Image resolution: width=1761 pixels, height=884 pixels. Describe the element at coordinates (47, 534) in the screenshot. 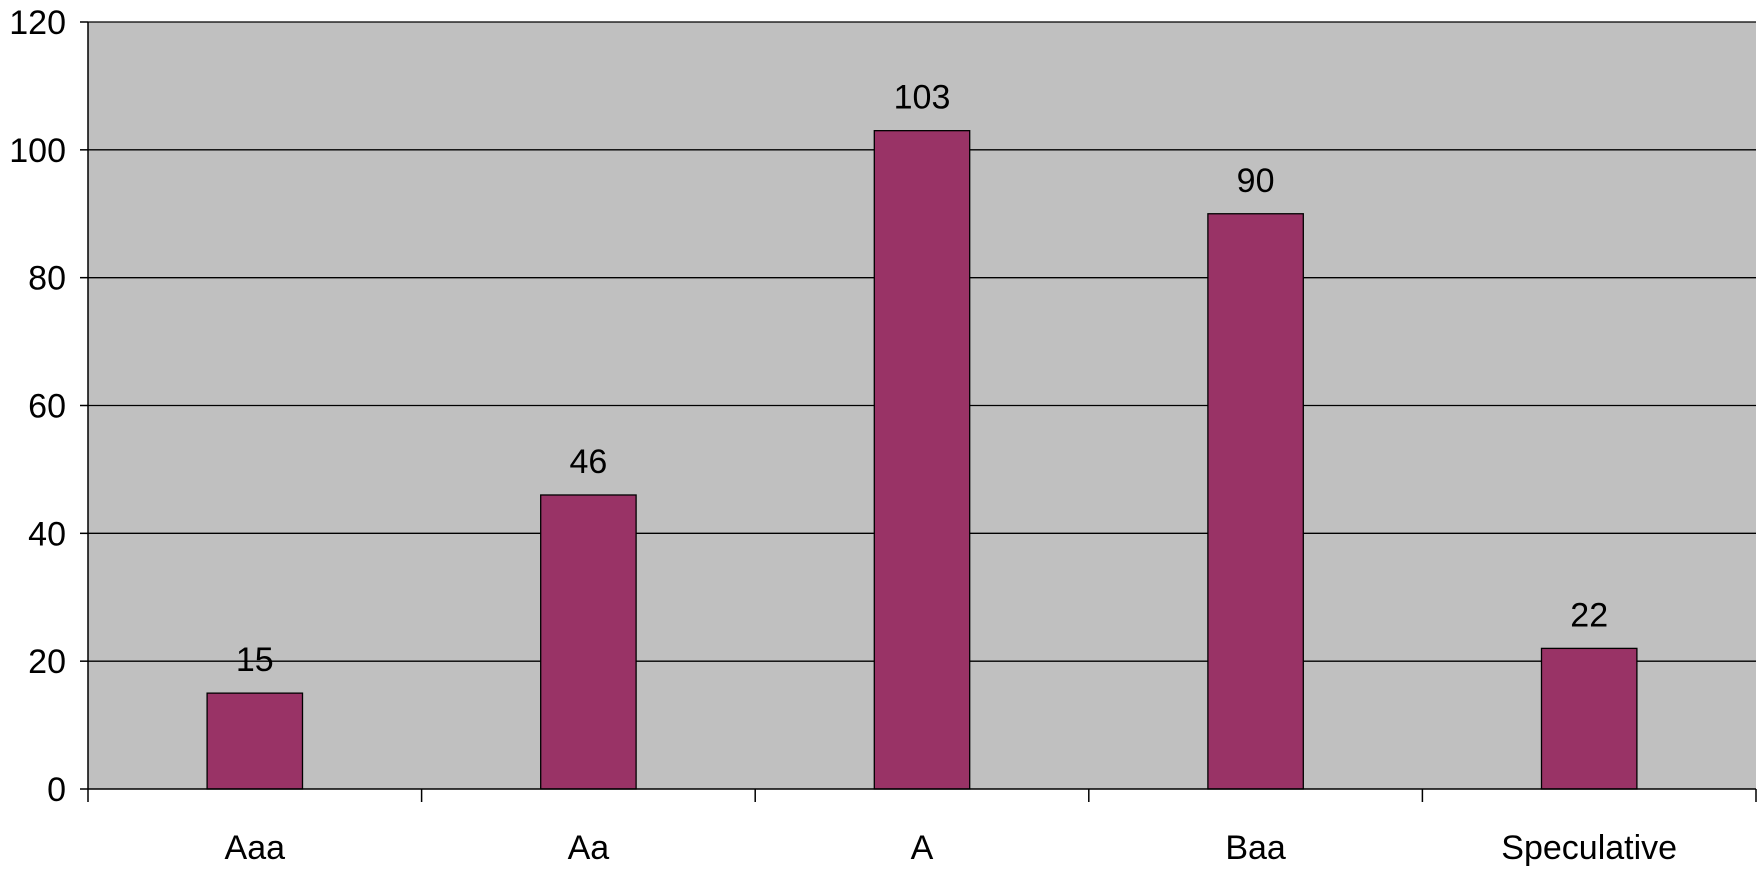

I see `y-tick-label: 40` at that location.